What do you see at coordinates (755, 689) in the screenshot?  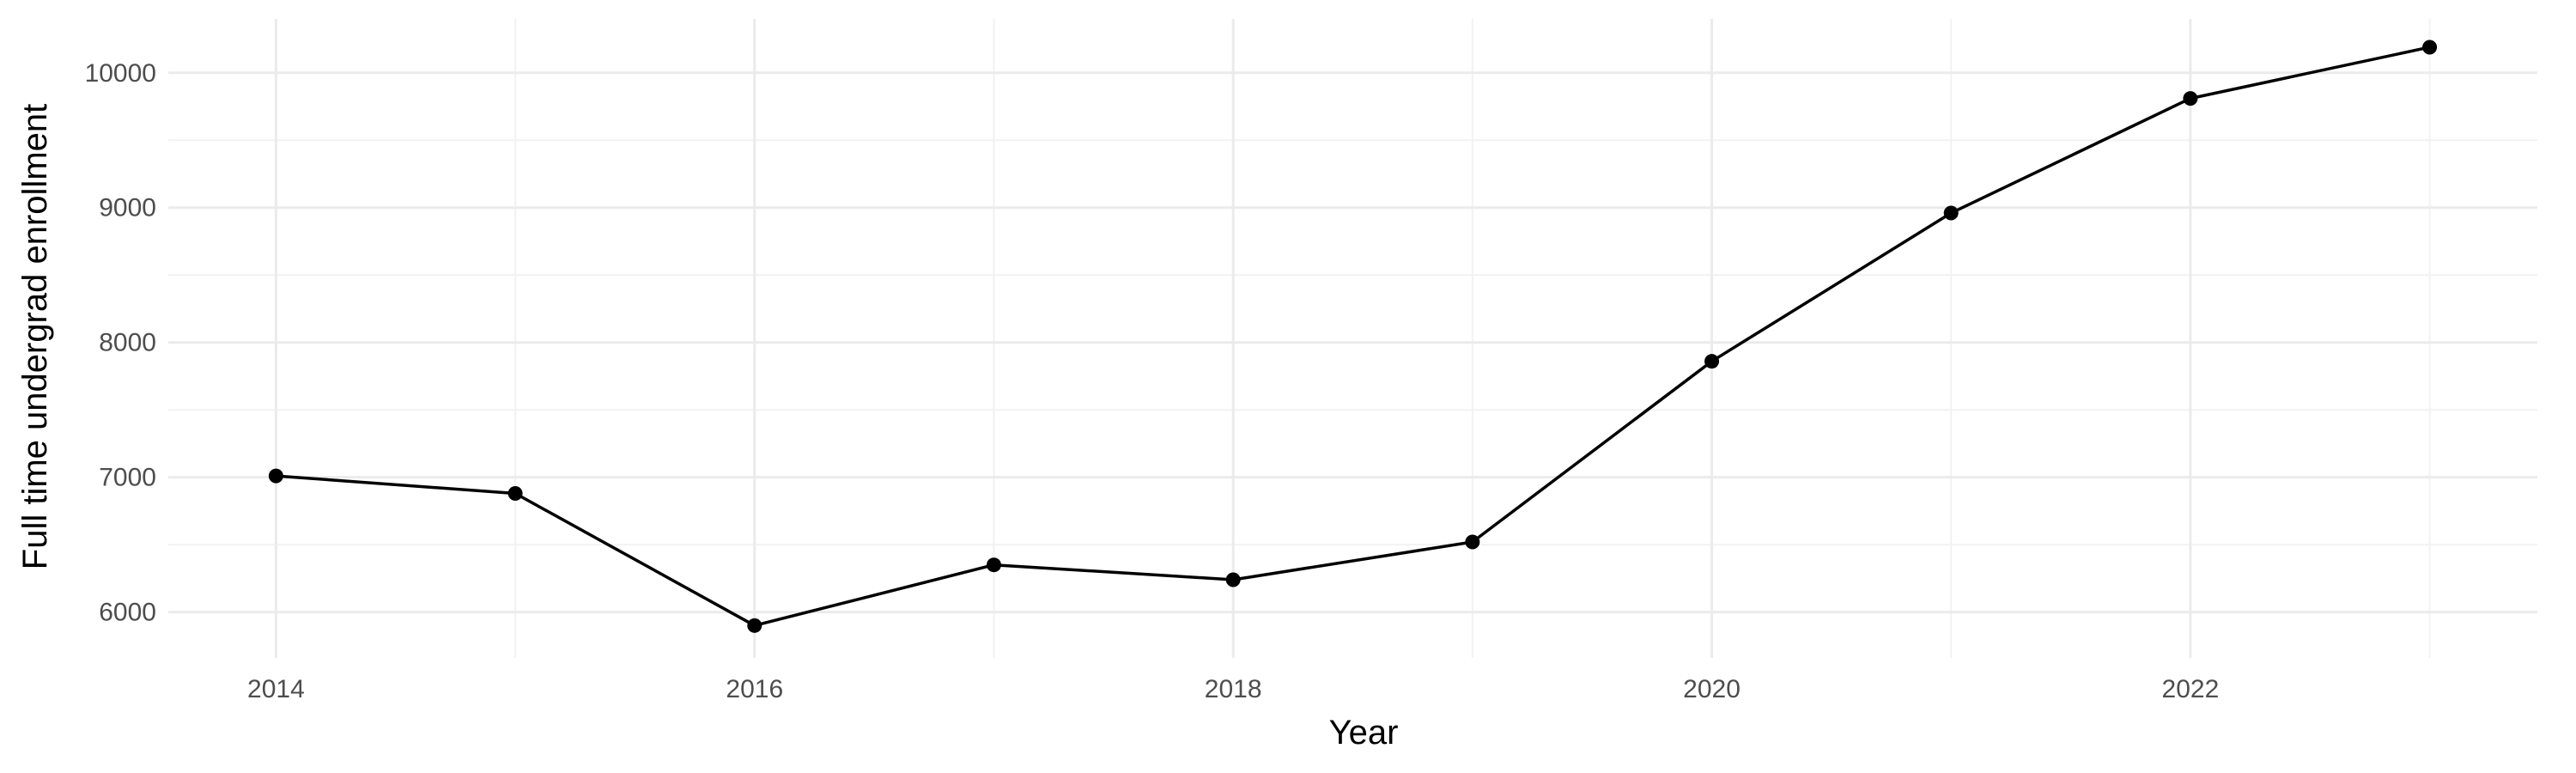 I see `x-tick-label: 2016` at bounding box center [755, 689].